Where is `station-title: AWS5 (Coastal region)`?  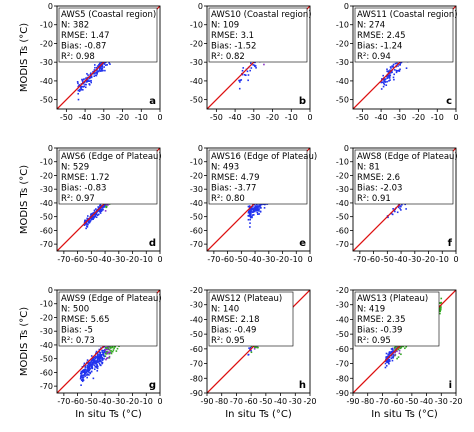
station-title: AWS5 (Coastal region) is located at coordinates (108, 15).